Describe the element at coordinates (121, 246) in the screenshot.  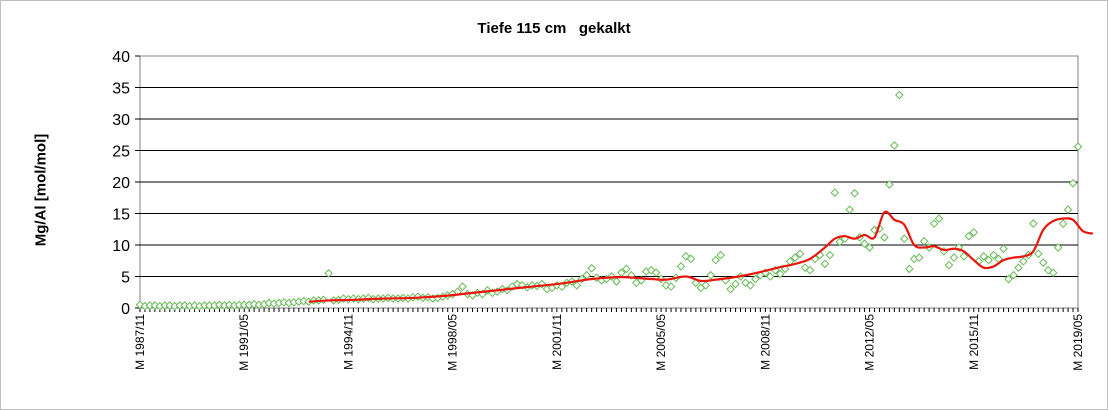
I see `y-tick-label: 10` at that location.